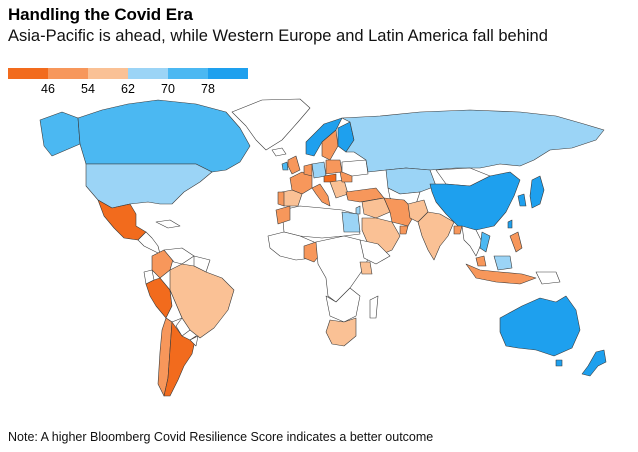 The image size is (638, 452). I want to click on legend-swatch-1: 46, so click(31, 82).